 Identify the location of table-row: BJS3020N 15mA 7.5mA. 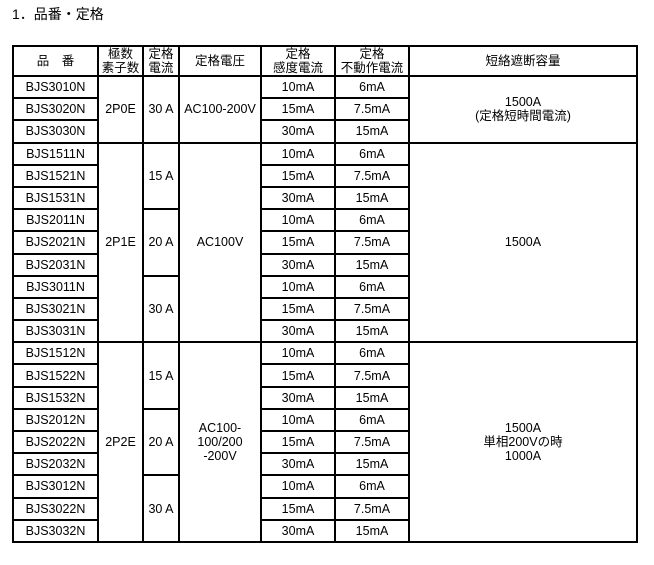
(324, 109).